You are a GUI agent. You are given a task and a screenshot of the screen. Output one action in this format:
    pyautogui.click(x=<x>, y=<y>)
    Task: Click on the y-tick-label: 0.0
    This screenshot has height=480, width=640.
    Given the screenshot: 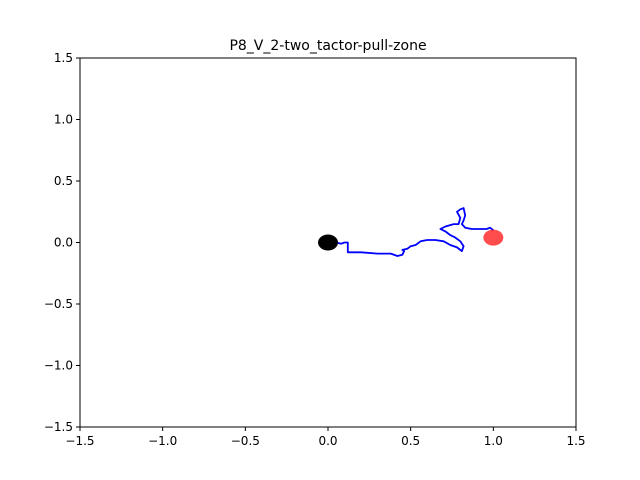 What is the action you would take?
    pyautogui.click(x=63, y=243)
    